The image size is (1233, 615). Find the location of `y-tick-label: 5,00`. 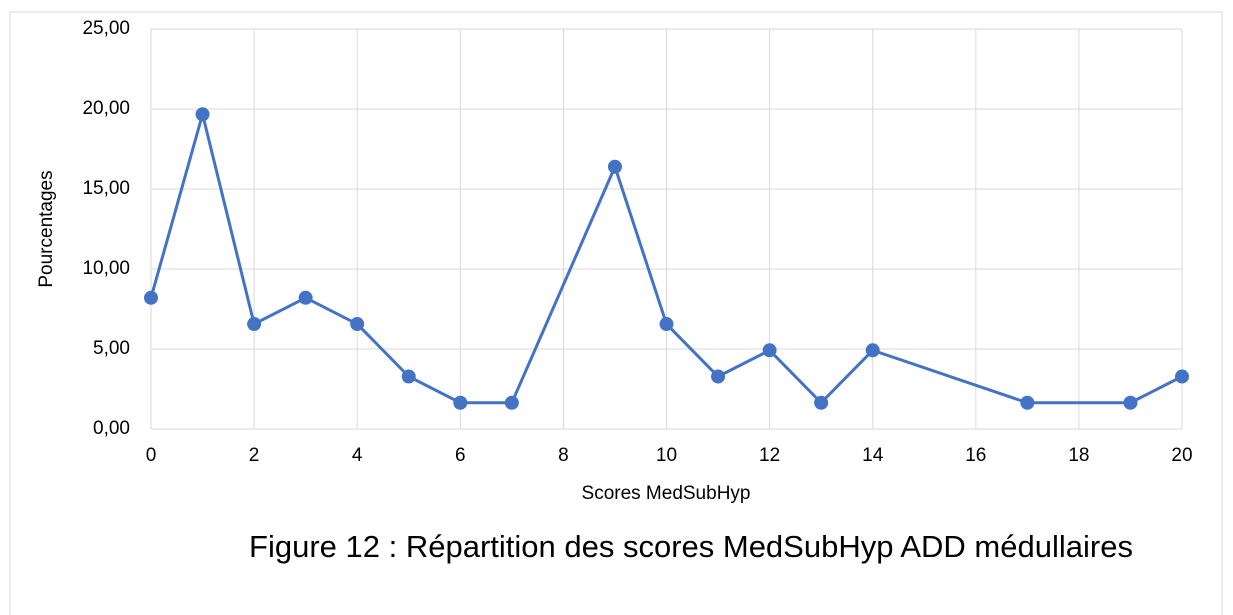

y-tick-label: 5,00 is located at coordinates (111, 348).